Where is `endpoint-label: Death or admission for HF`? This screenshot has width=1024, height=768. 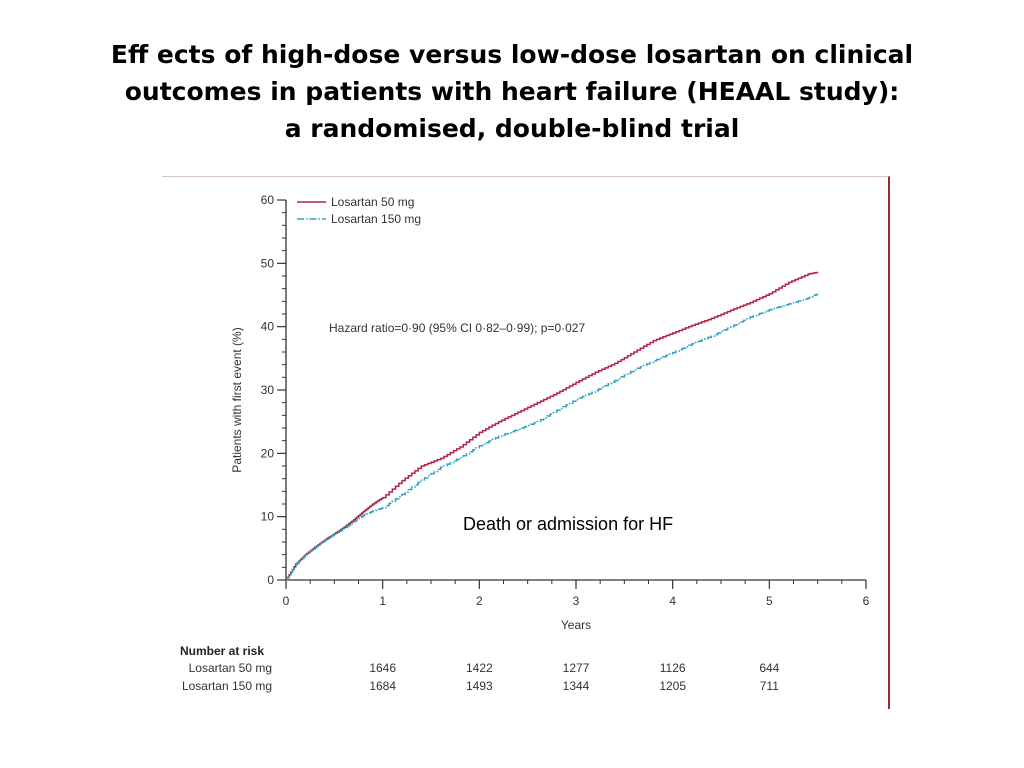
endpoint-label: Death or admission for HF is located at coordinates (568, 524).